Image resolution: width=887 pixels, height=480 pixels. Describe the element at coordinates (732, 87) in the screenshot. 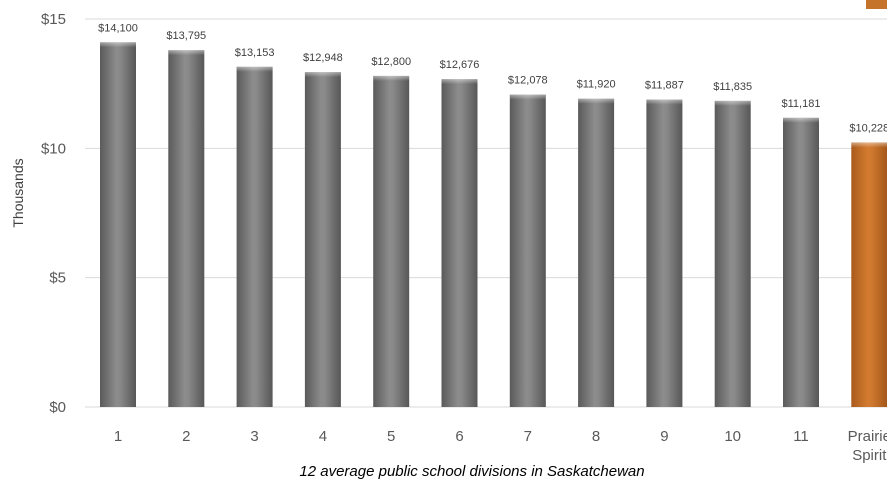

I see `data-label: $11,835` at that location.